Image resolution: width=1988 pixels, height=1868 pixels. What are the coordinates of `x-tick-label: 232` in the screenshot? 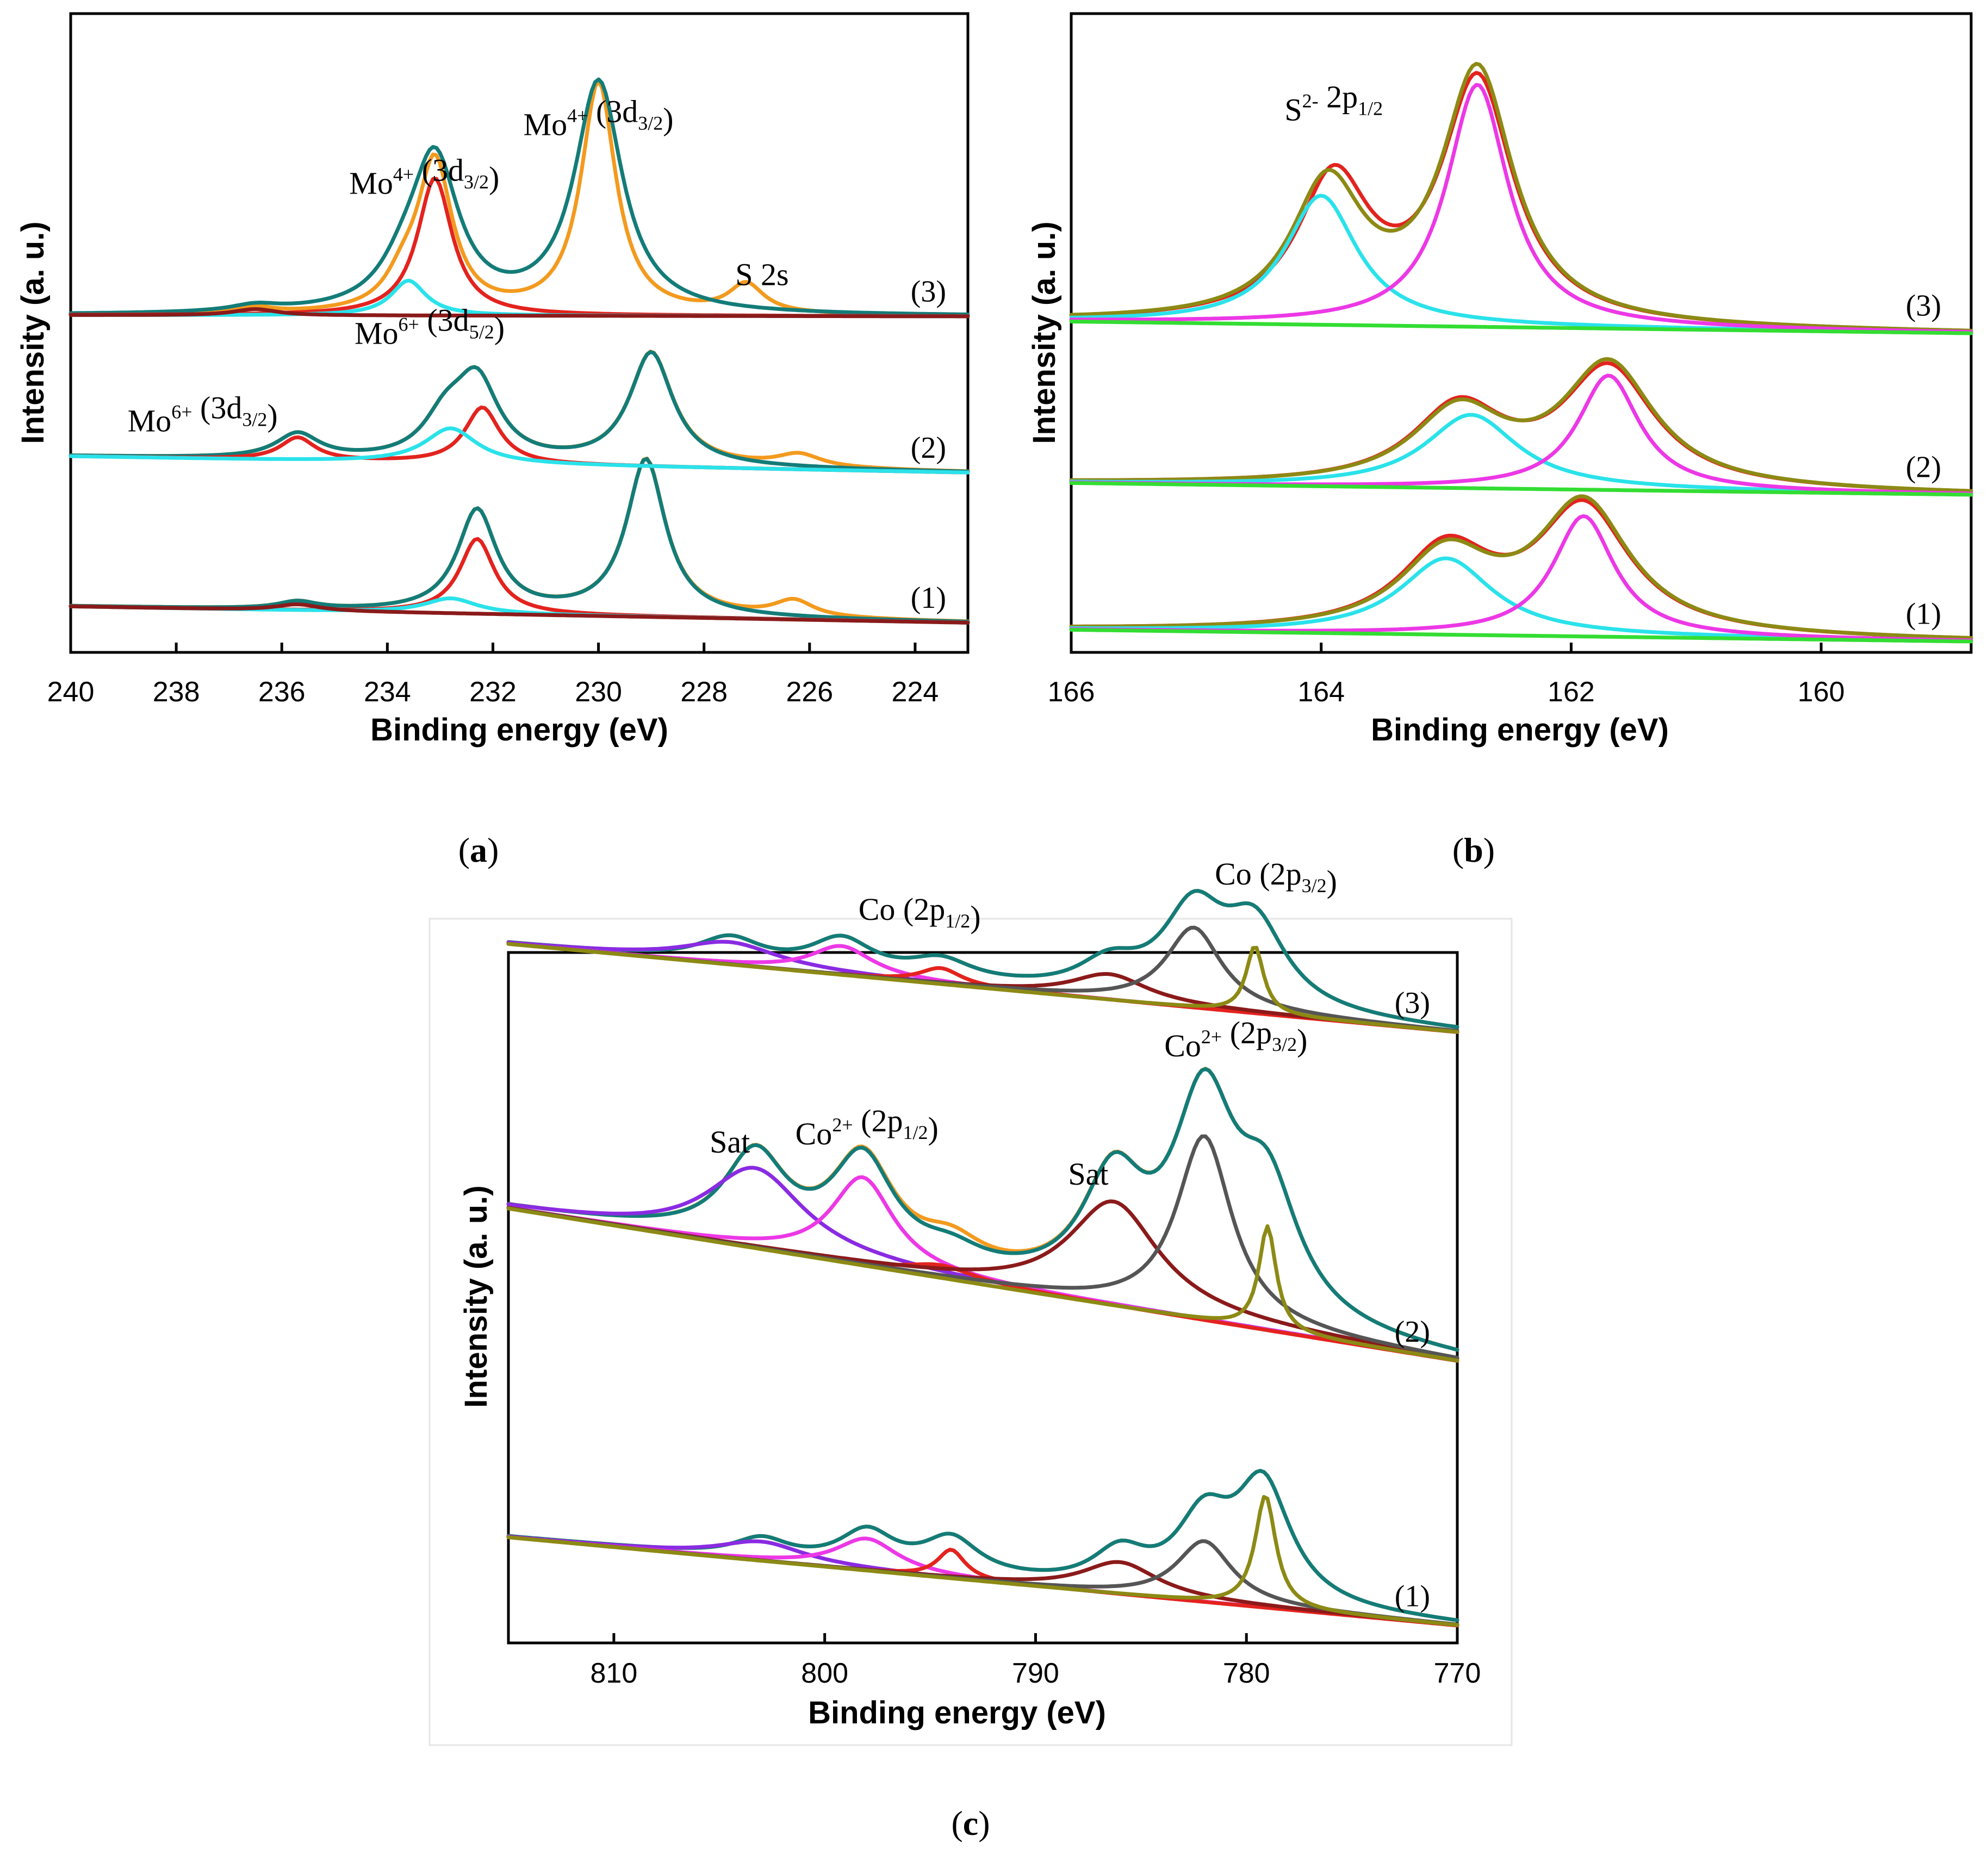 It's located at (493, 692).